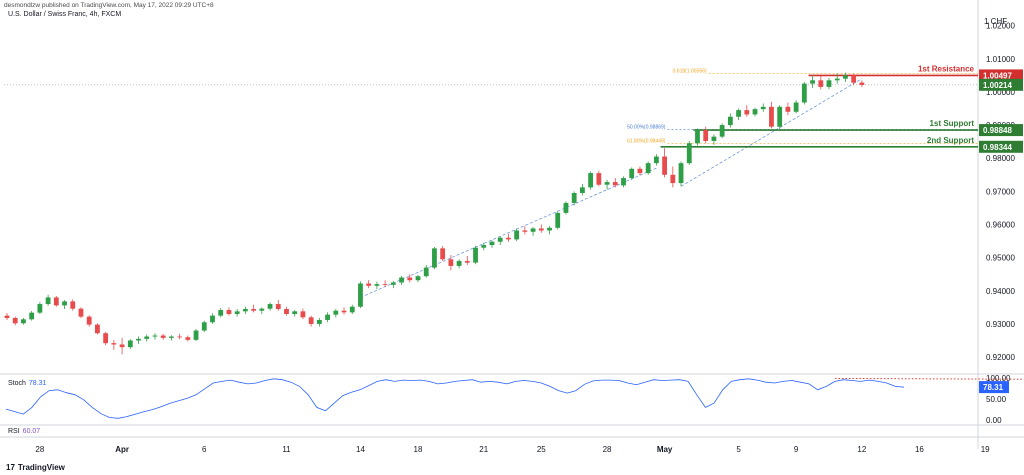 The image size is (1024, 475). Describe the element at coordinates (861, 449) in the screenshot. I see `x-tick-label: 12` at that location.